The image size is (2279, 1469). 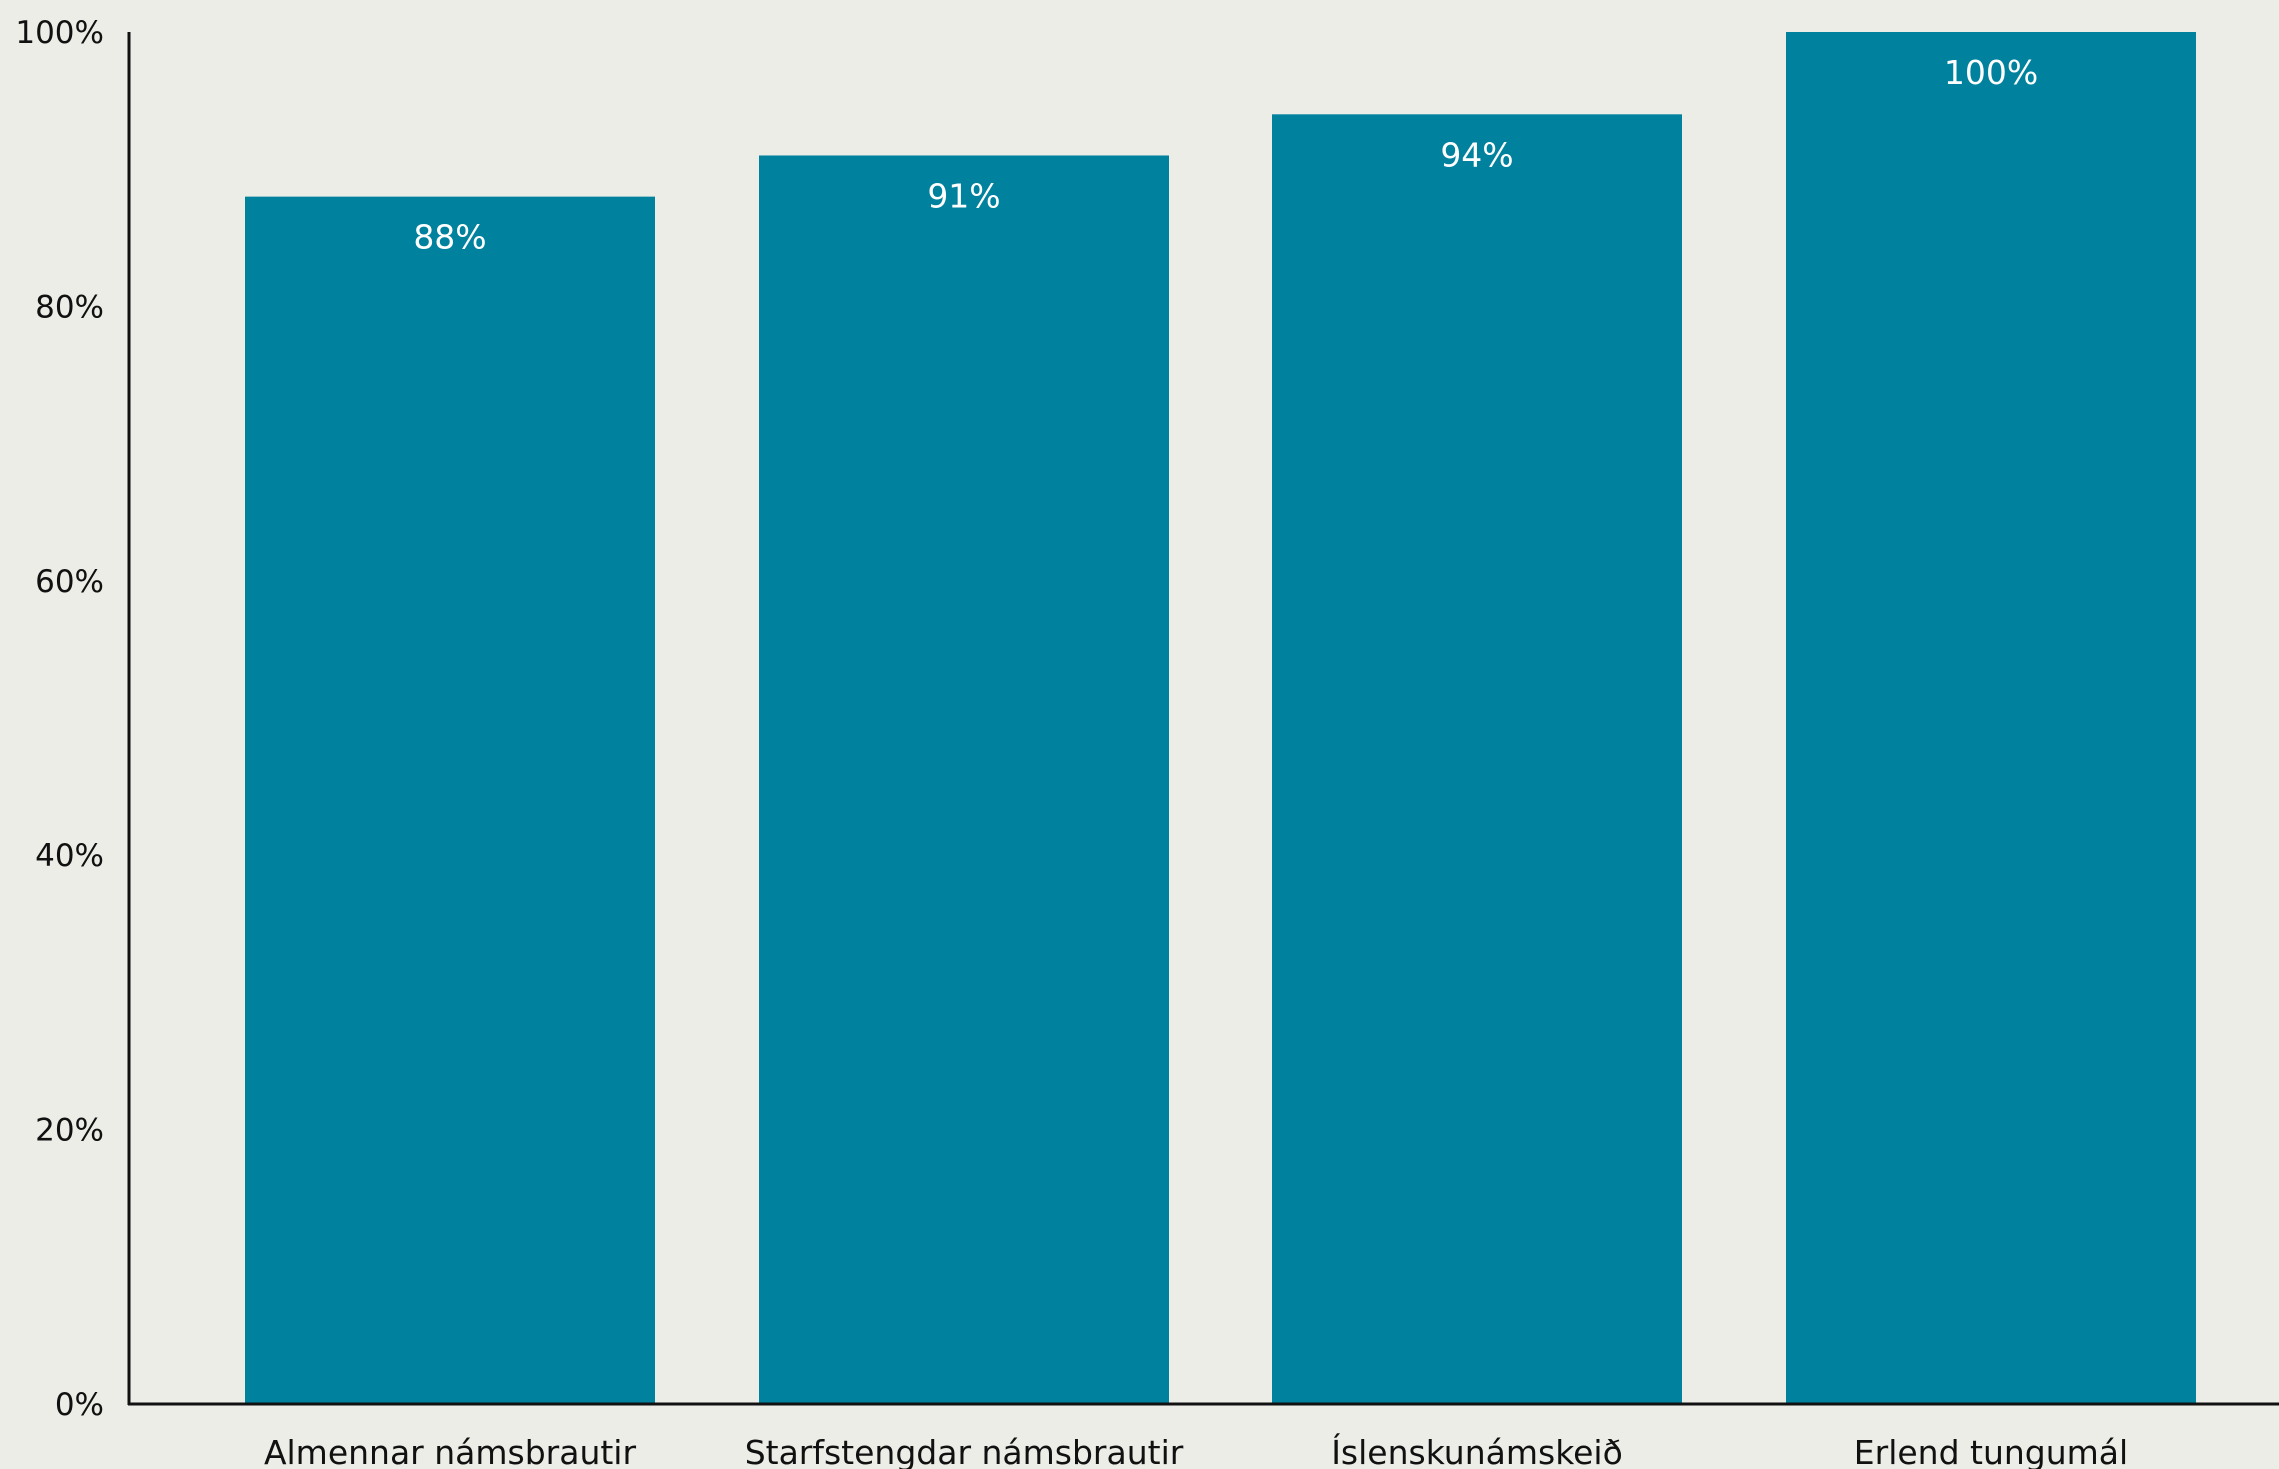 What do you see at coordinates (69, 307) in the screenshot?
I see `y-tick-label: 80%` at bounding box center [69, 307].